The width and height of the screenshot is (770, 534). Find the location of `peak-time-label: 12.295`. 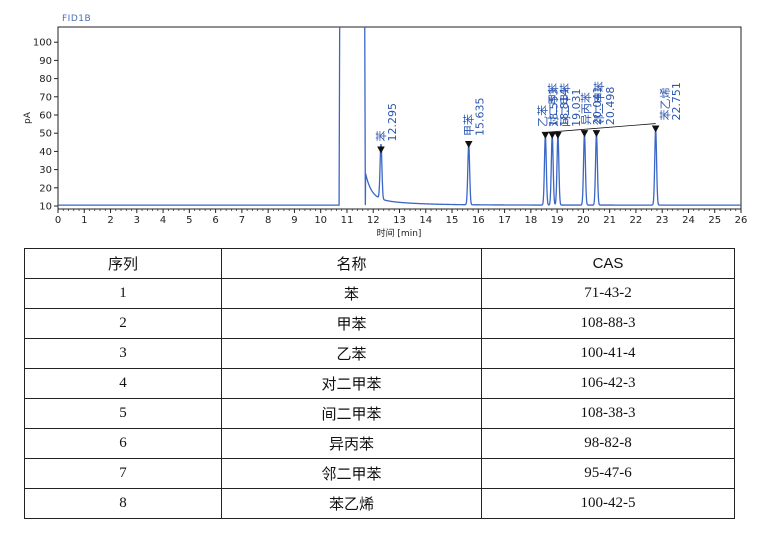

peak-time-label: 12.295 is located at coordinates (392, 122).